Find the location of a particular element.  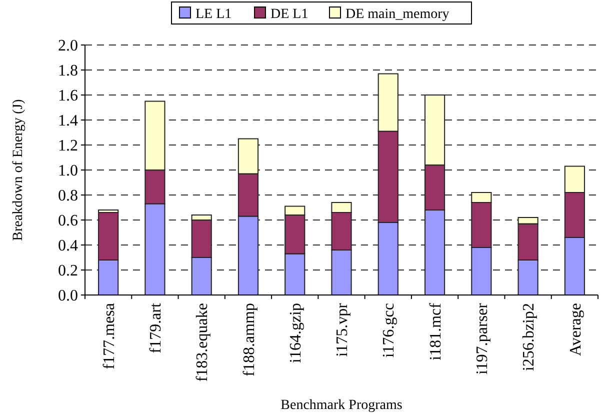

x-tick-label: i256.bzip2 is located at coordinates (529, 337).